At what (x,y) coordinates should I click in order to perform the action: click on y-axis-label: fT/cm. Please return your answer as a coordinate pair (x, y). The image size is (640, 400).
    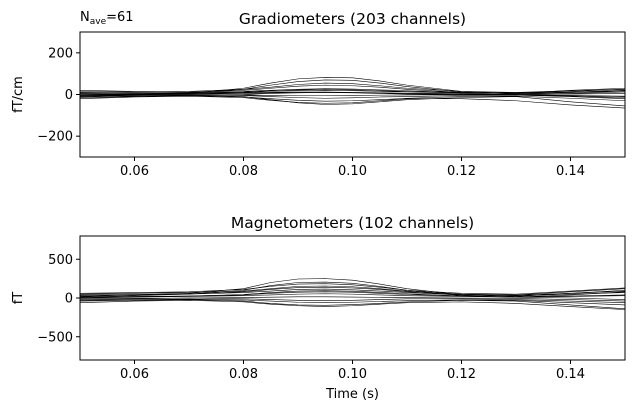
    Looking at the image, I should click on (18, 94).